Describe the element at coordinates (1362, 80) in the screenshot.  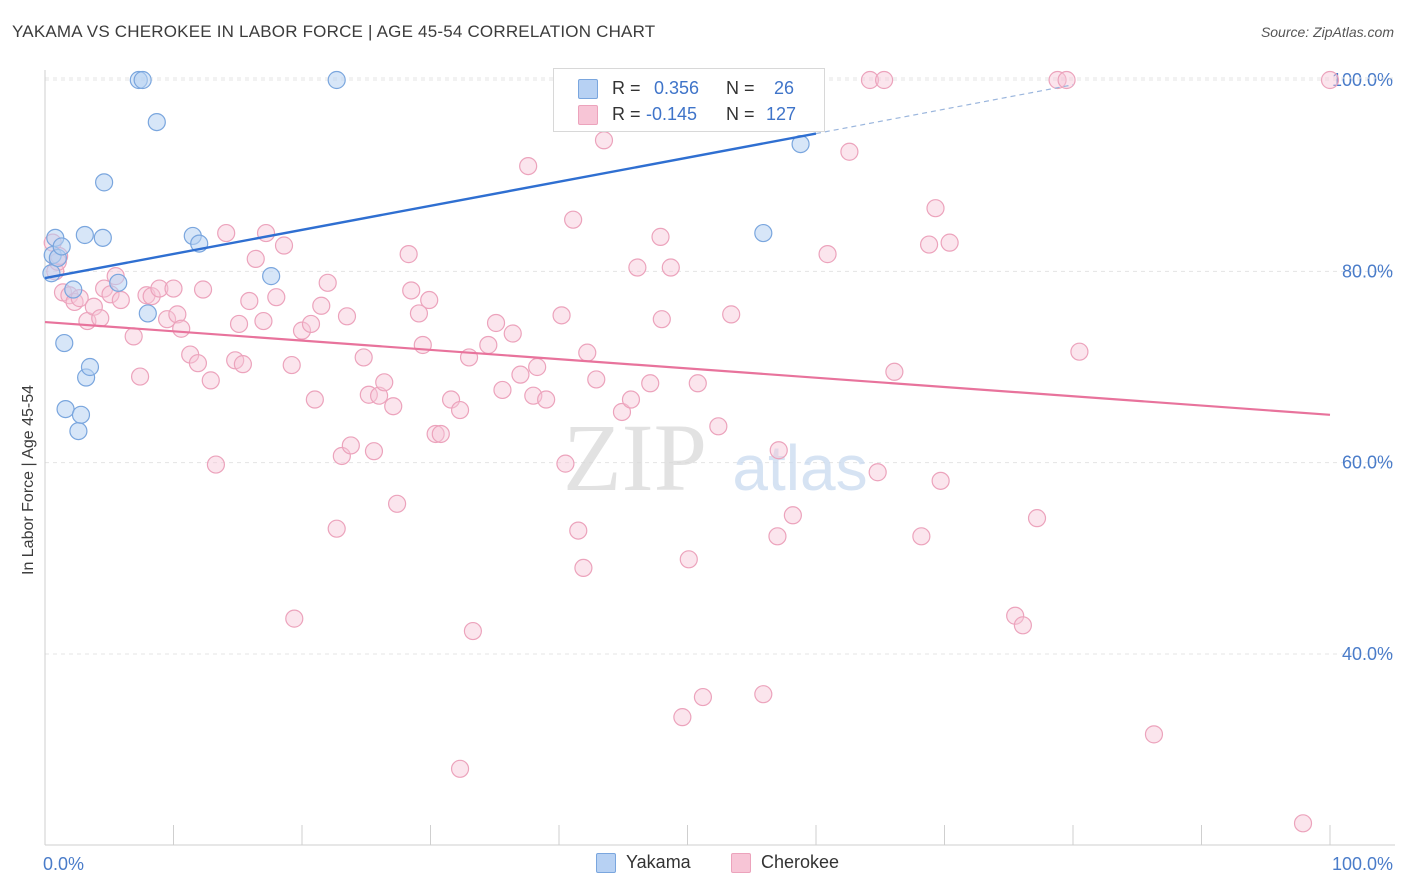
I see `y-tick-label: 100.0%` at that location.